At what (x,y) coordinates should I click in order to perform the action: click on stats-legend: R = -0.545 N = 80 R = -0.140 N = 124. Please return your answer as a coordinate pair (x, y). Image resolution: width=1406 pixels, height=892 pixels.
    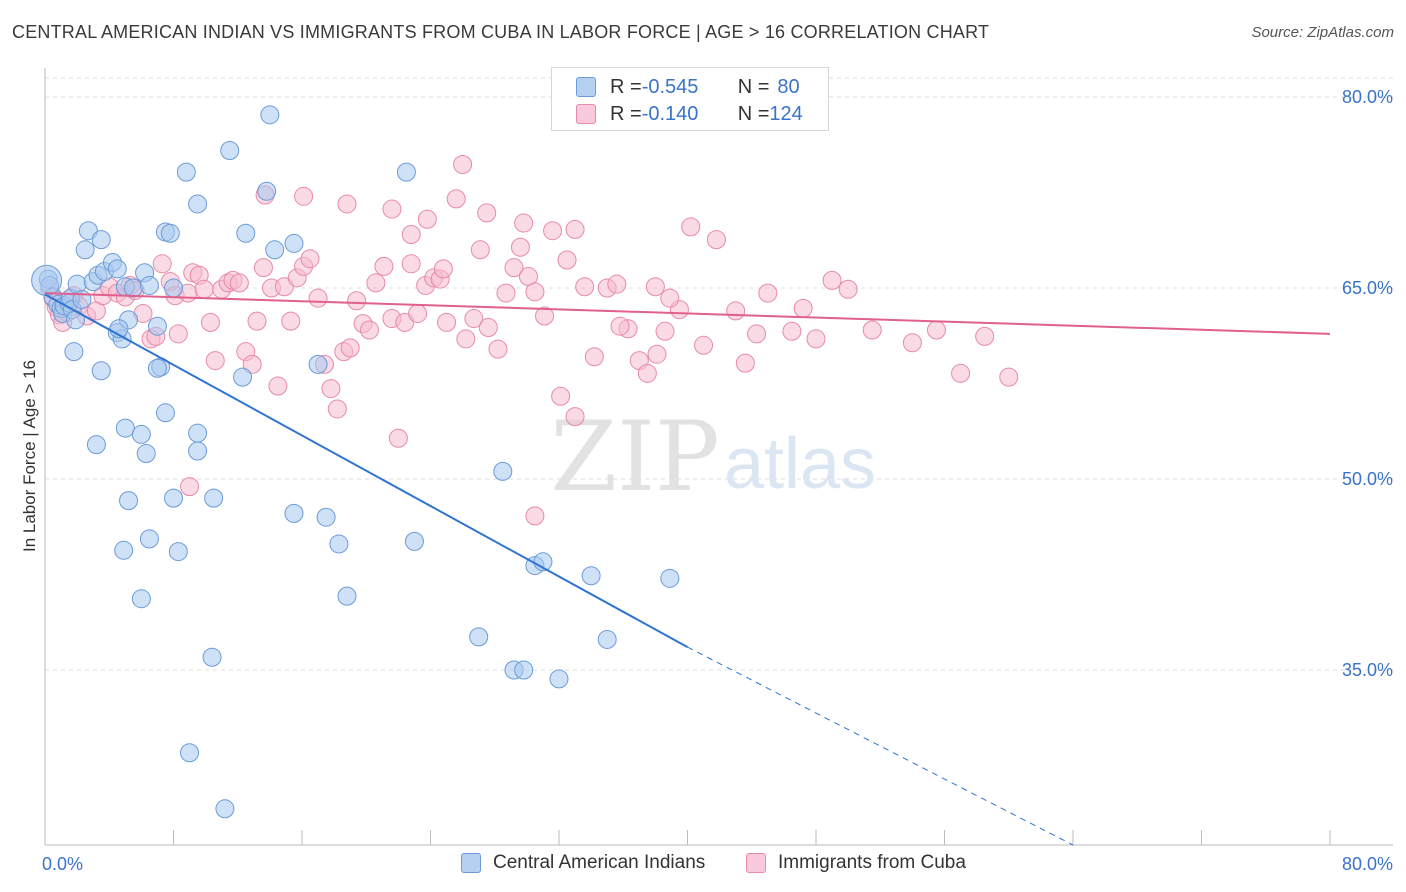
    Looking at the image, I should click on (690, 99).